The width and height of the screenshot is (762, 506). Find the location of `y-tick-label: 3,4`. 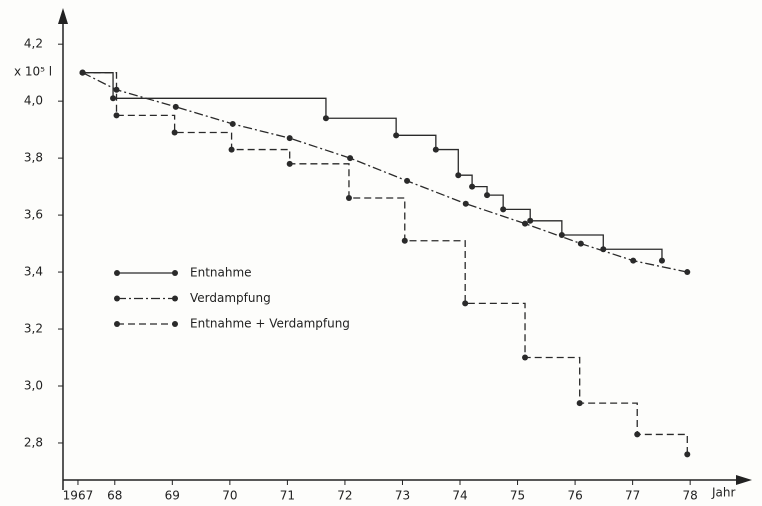

y-tick-label: 3,4 is located at coordinates (33, 272).